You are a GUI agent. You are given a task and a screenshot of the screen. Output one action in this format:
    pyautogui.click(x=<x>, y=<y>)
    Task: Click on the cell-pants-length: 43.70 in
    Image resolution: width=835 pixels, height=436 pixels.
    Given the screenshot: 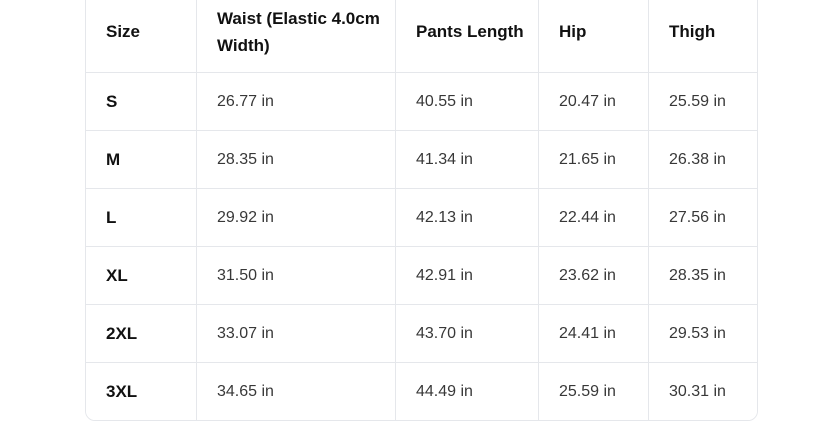 What is the action you would take?
    pyautogui.click(x=466, y=333)
    